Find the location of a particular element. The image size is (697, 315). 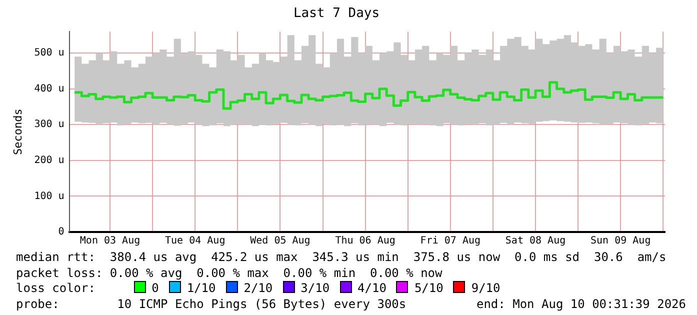

text: median rtt: 380.4 us avg 425.2 us max 345.3 us min 375.8 us now 0.0 ms sd 30.6 am/s is located at coordinates (341, 257).